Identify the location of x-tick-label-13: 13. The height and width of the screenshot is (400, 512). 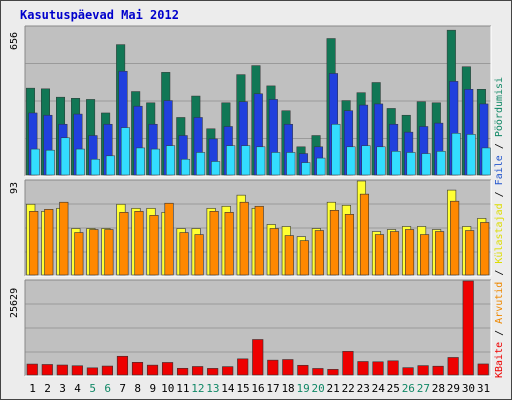
(212, 388).